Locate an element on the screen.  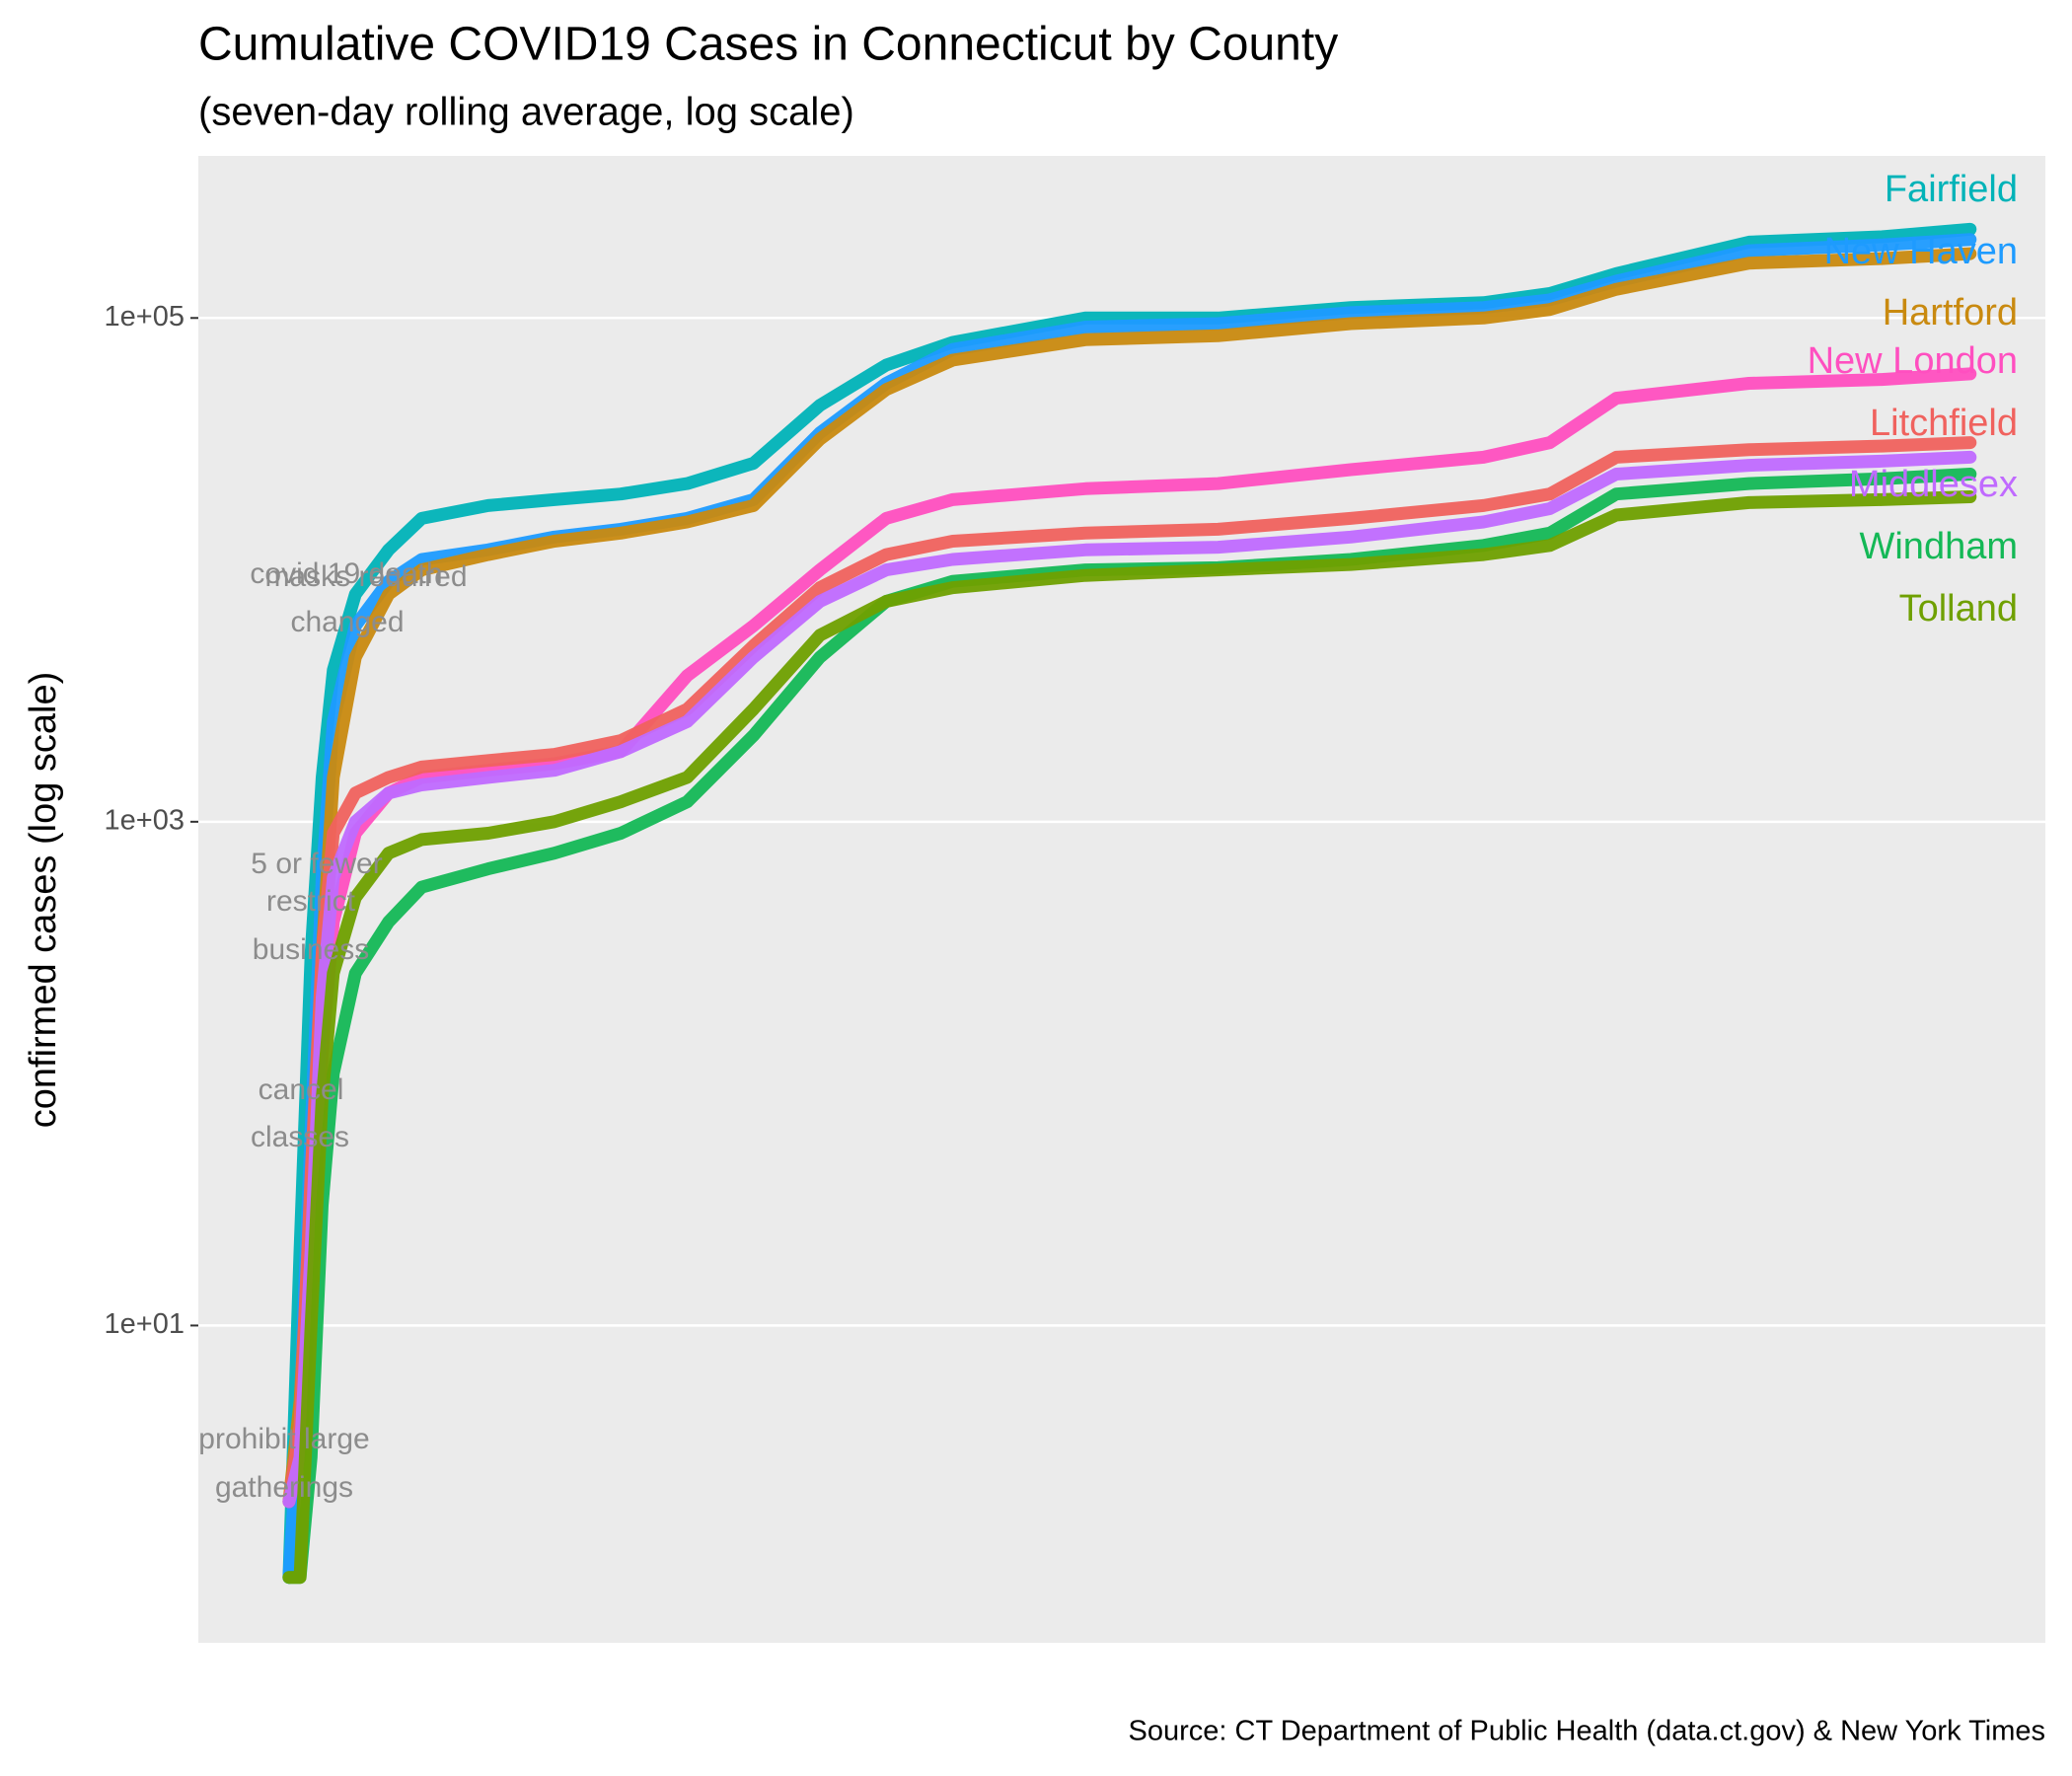
series-label: New London is located at coordinates (1913, 361).